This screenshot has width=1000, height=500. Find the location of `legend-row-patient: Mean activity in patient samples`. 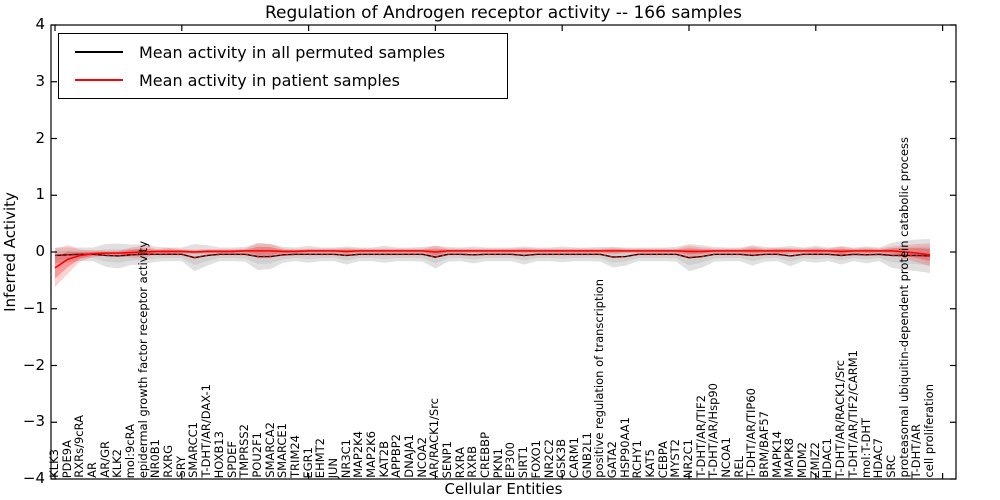

legend-row-patient: Mean activity in patient samples is located at coordinates (283, 80).